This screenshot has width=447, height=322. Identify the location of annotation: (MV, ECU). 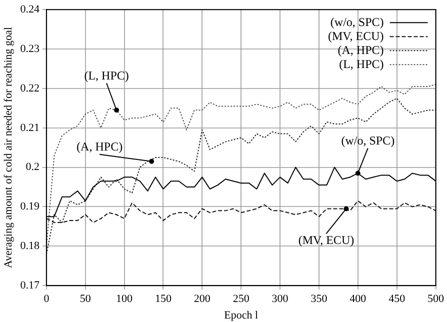
(326, 239).